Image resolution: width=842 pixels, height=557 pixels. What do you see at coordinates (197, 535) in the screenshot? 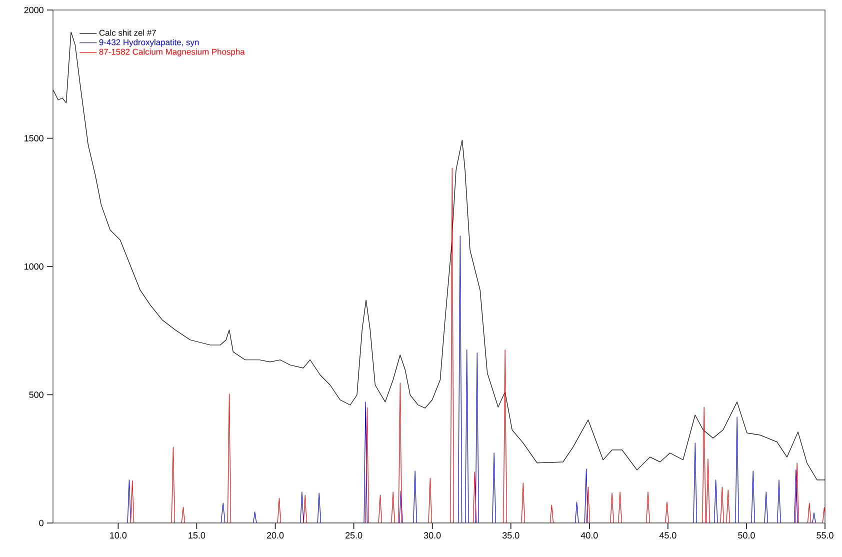
I see `x-tick-label: 15.0` at bounding box center [197, 535].